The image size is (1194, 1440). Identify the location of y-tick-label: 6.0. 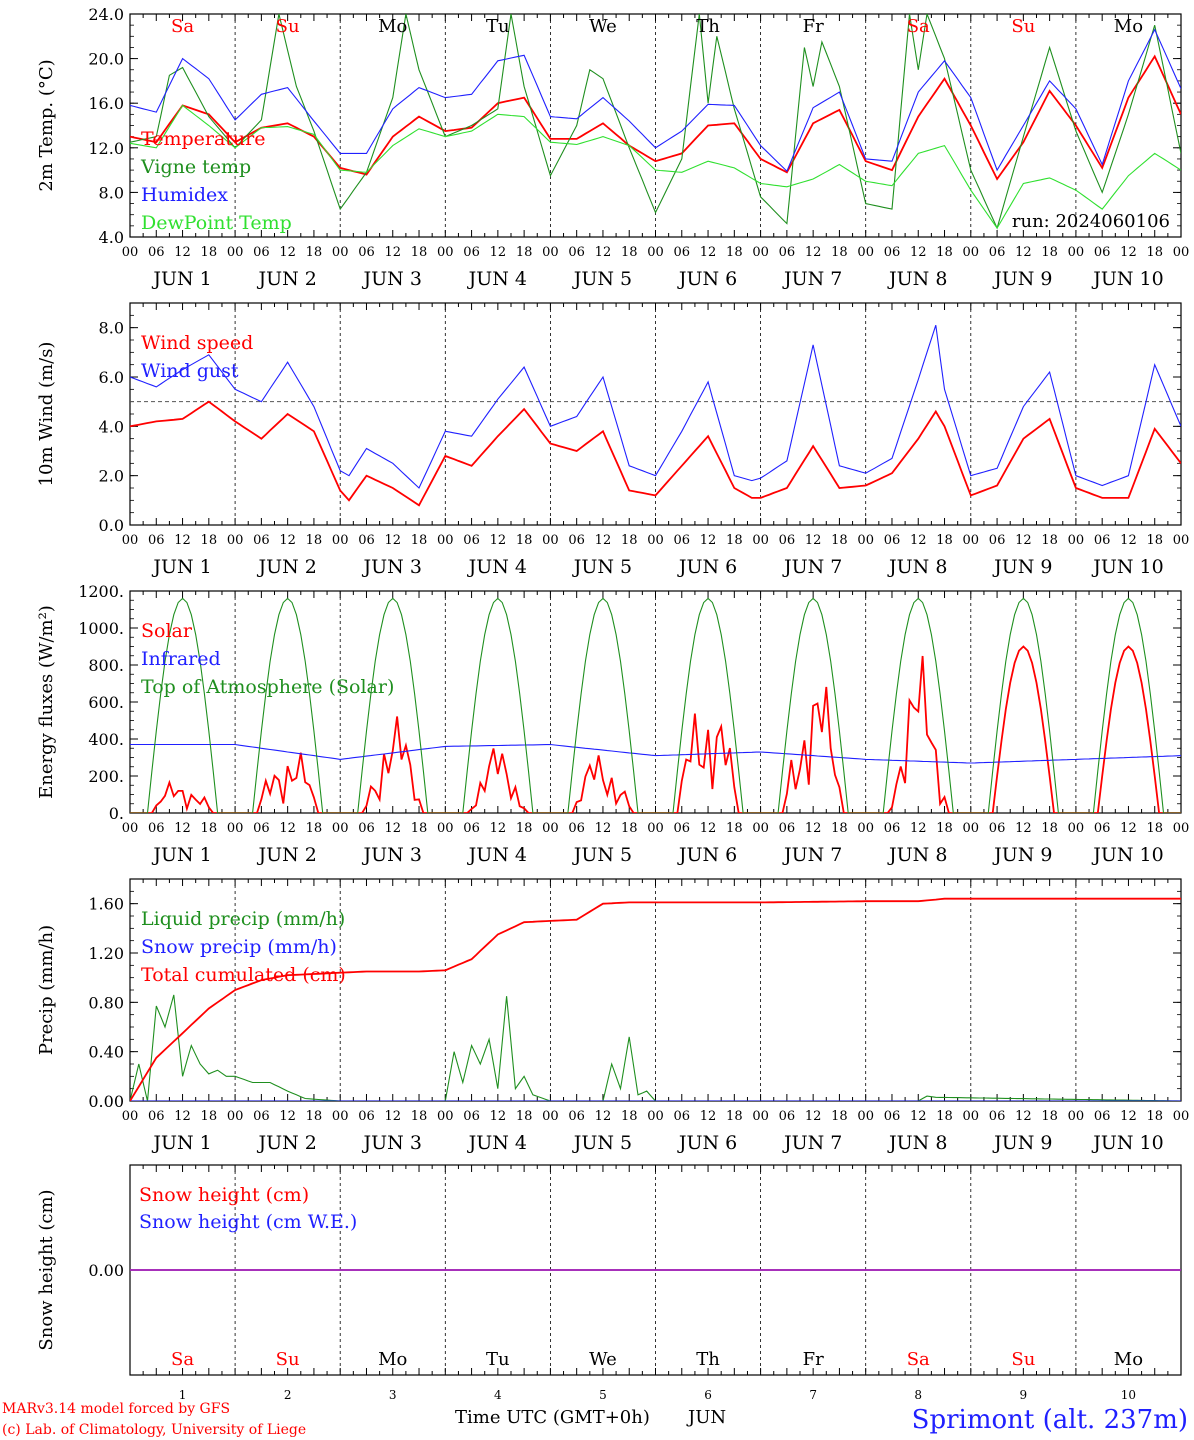
(111, 377).